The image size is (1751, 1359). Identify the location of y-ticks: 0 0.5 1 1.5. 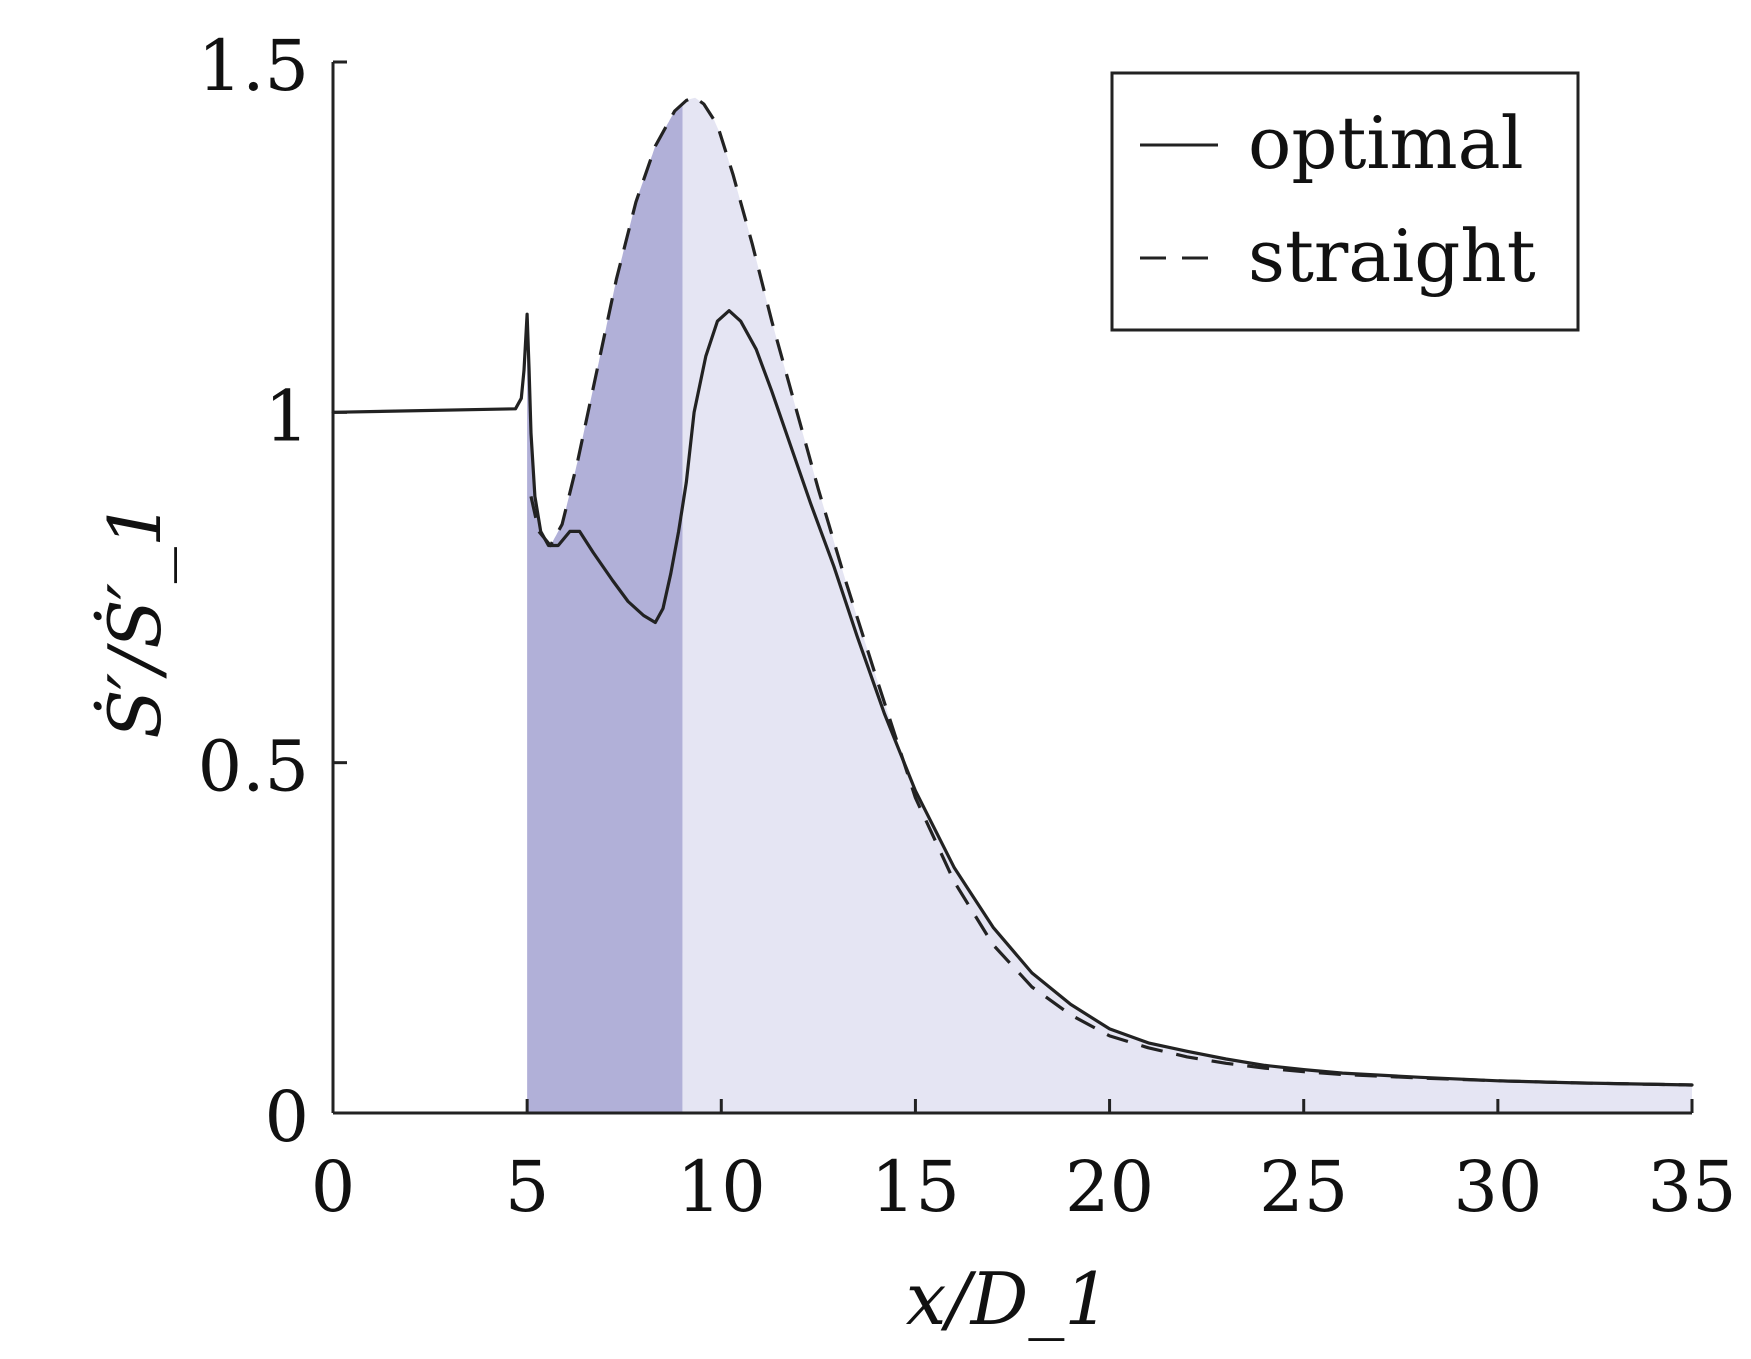
(272, 591).